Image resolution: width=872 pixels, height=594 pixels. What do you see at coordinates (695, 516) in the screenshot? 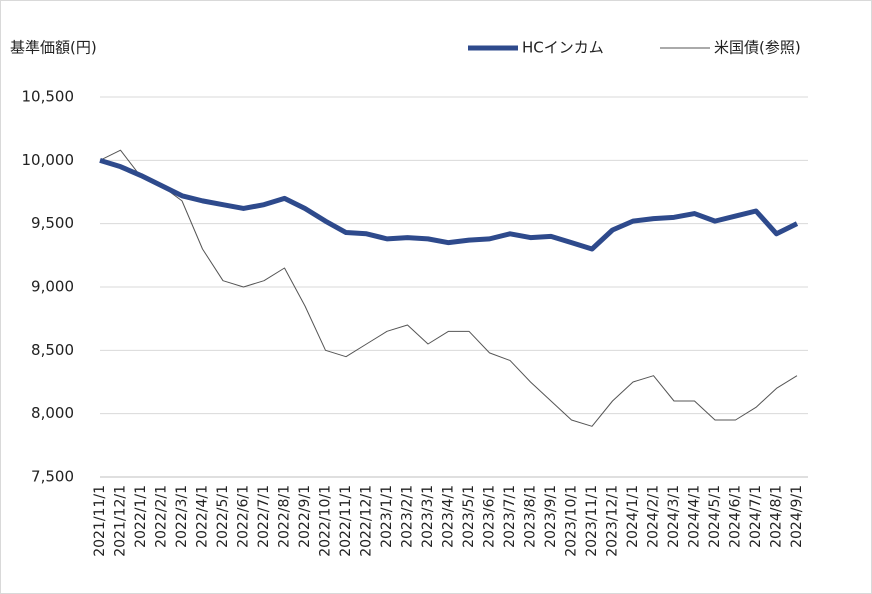
I see `x-tick-label: 2024/4/1` at bounding box center [695, 516].